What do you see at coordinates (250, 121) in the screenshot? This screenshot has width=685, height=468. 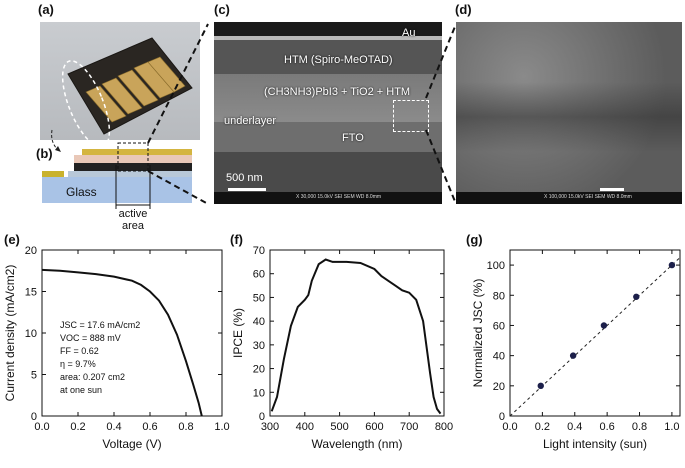 I see `layer-label-underlayer: underlayer` at bounding box center [250, 121].